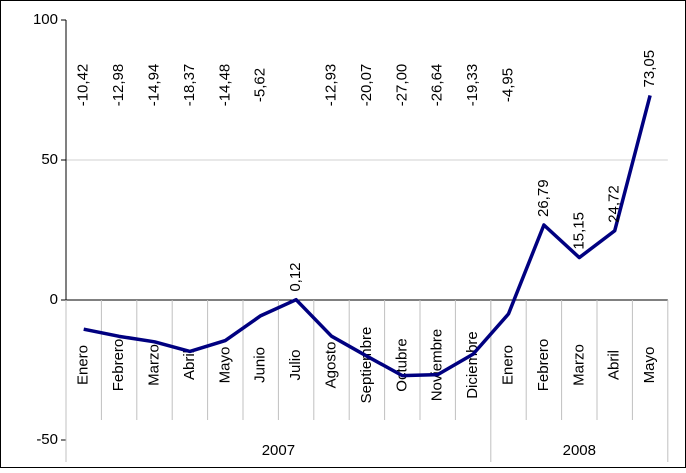 The height and width of the screenshot is (473, 686). What do you see at coordinates (47, 439) in the screenshot?
I see `y-tick-label: -50` at bounding box center [47, 439].